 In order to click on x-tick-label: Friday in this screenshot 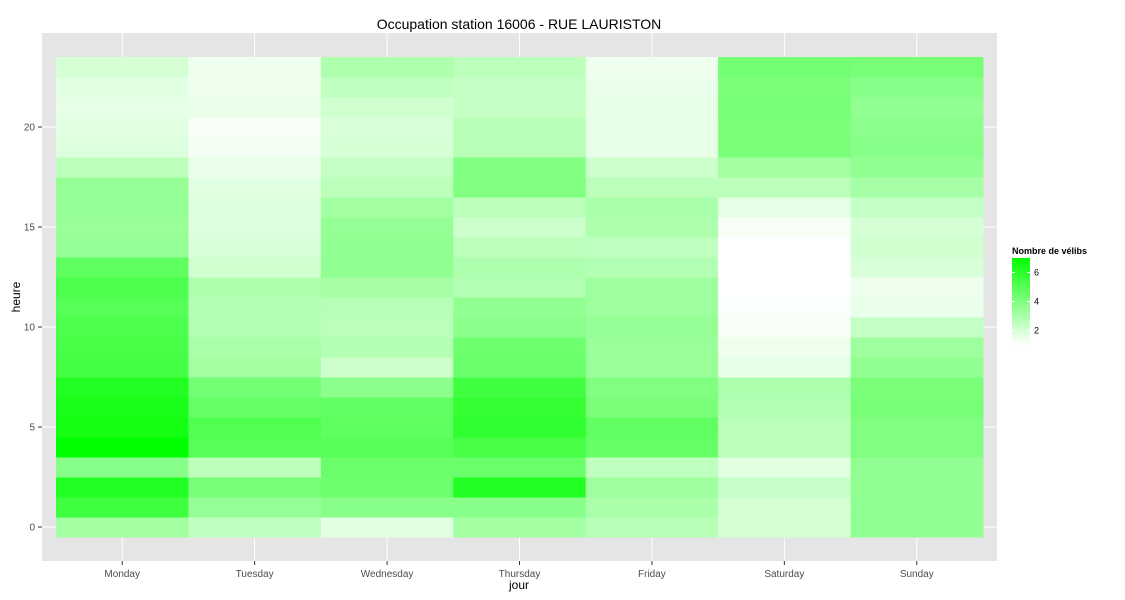, I will do `click(652, 574)`.